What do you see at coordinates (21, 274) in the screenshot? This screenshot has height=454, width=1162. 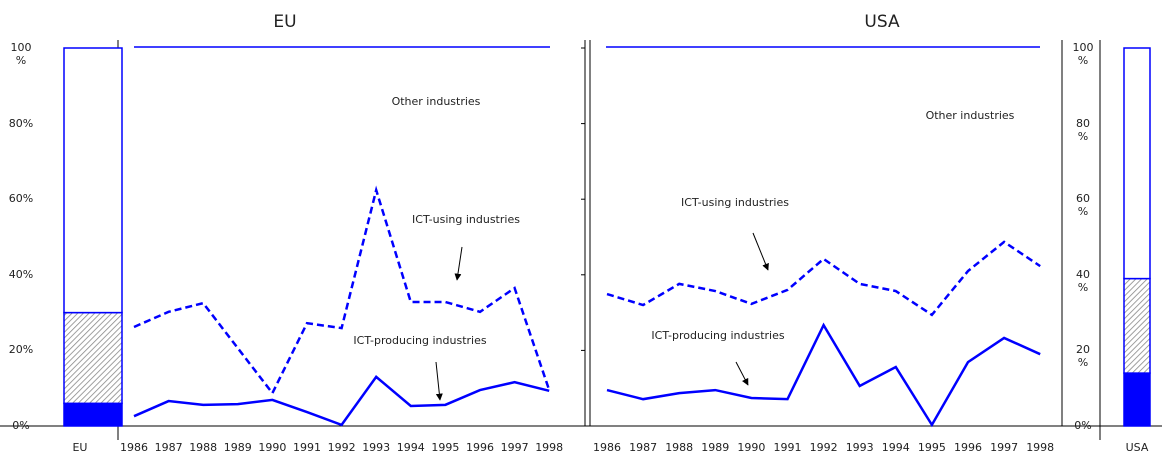 I see `y-tick-label: 40%` at bounding box center [21, 274].